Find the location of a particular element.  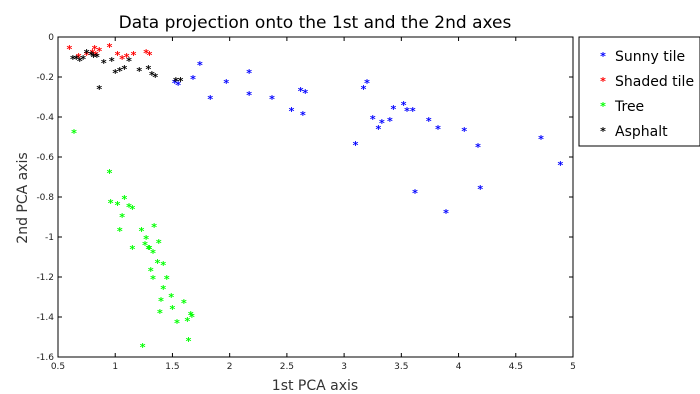

legend-marker-shaded-tile: * is located at coordinates (603, 81).